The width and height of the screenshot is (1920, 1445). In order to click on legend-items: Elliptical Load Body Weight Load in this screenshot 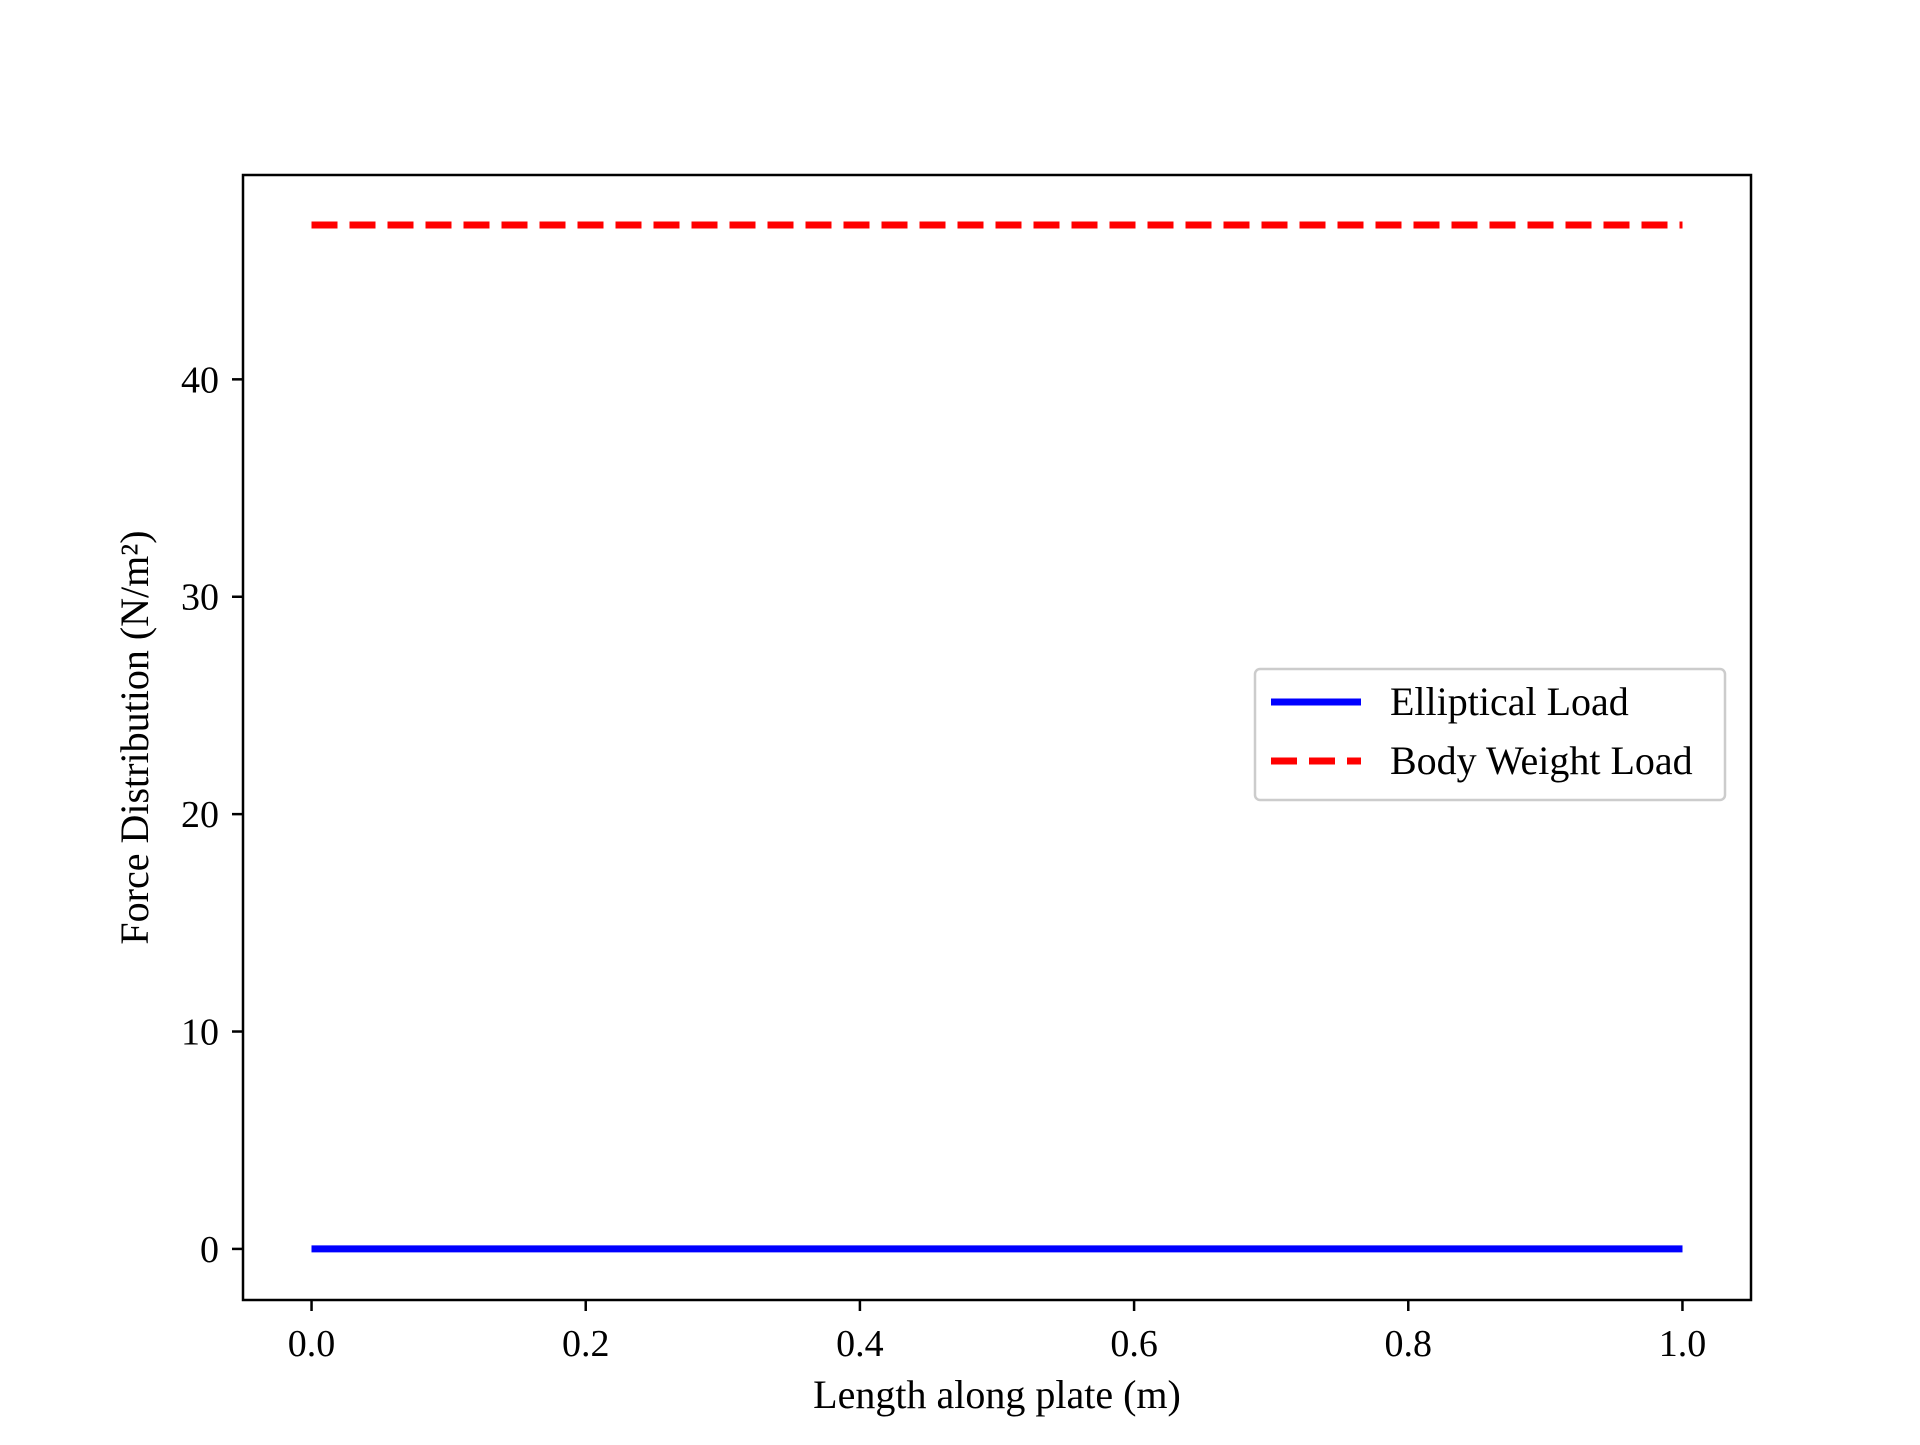, I will do `click(1482, 731)`.